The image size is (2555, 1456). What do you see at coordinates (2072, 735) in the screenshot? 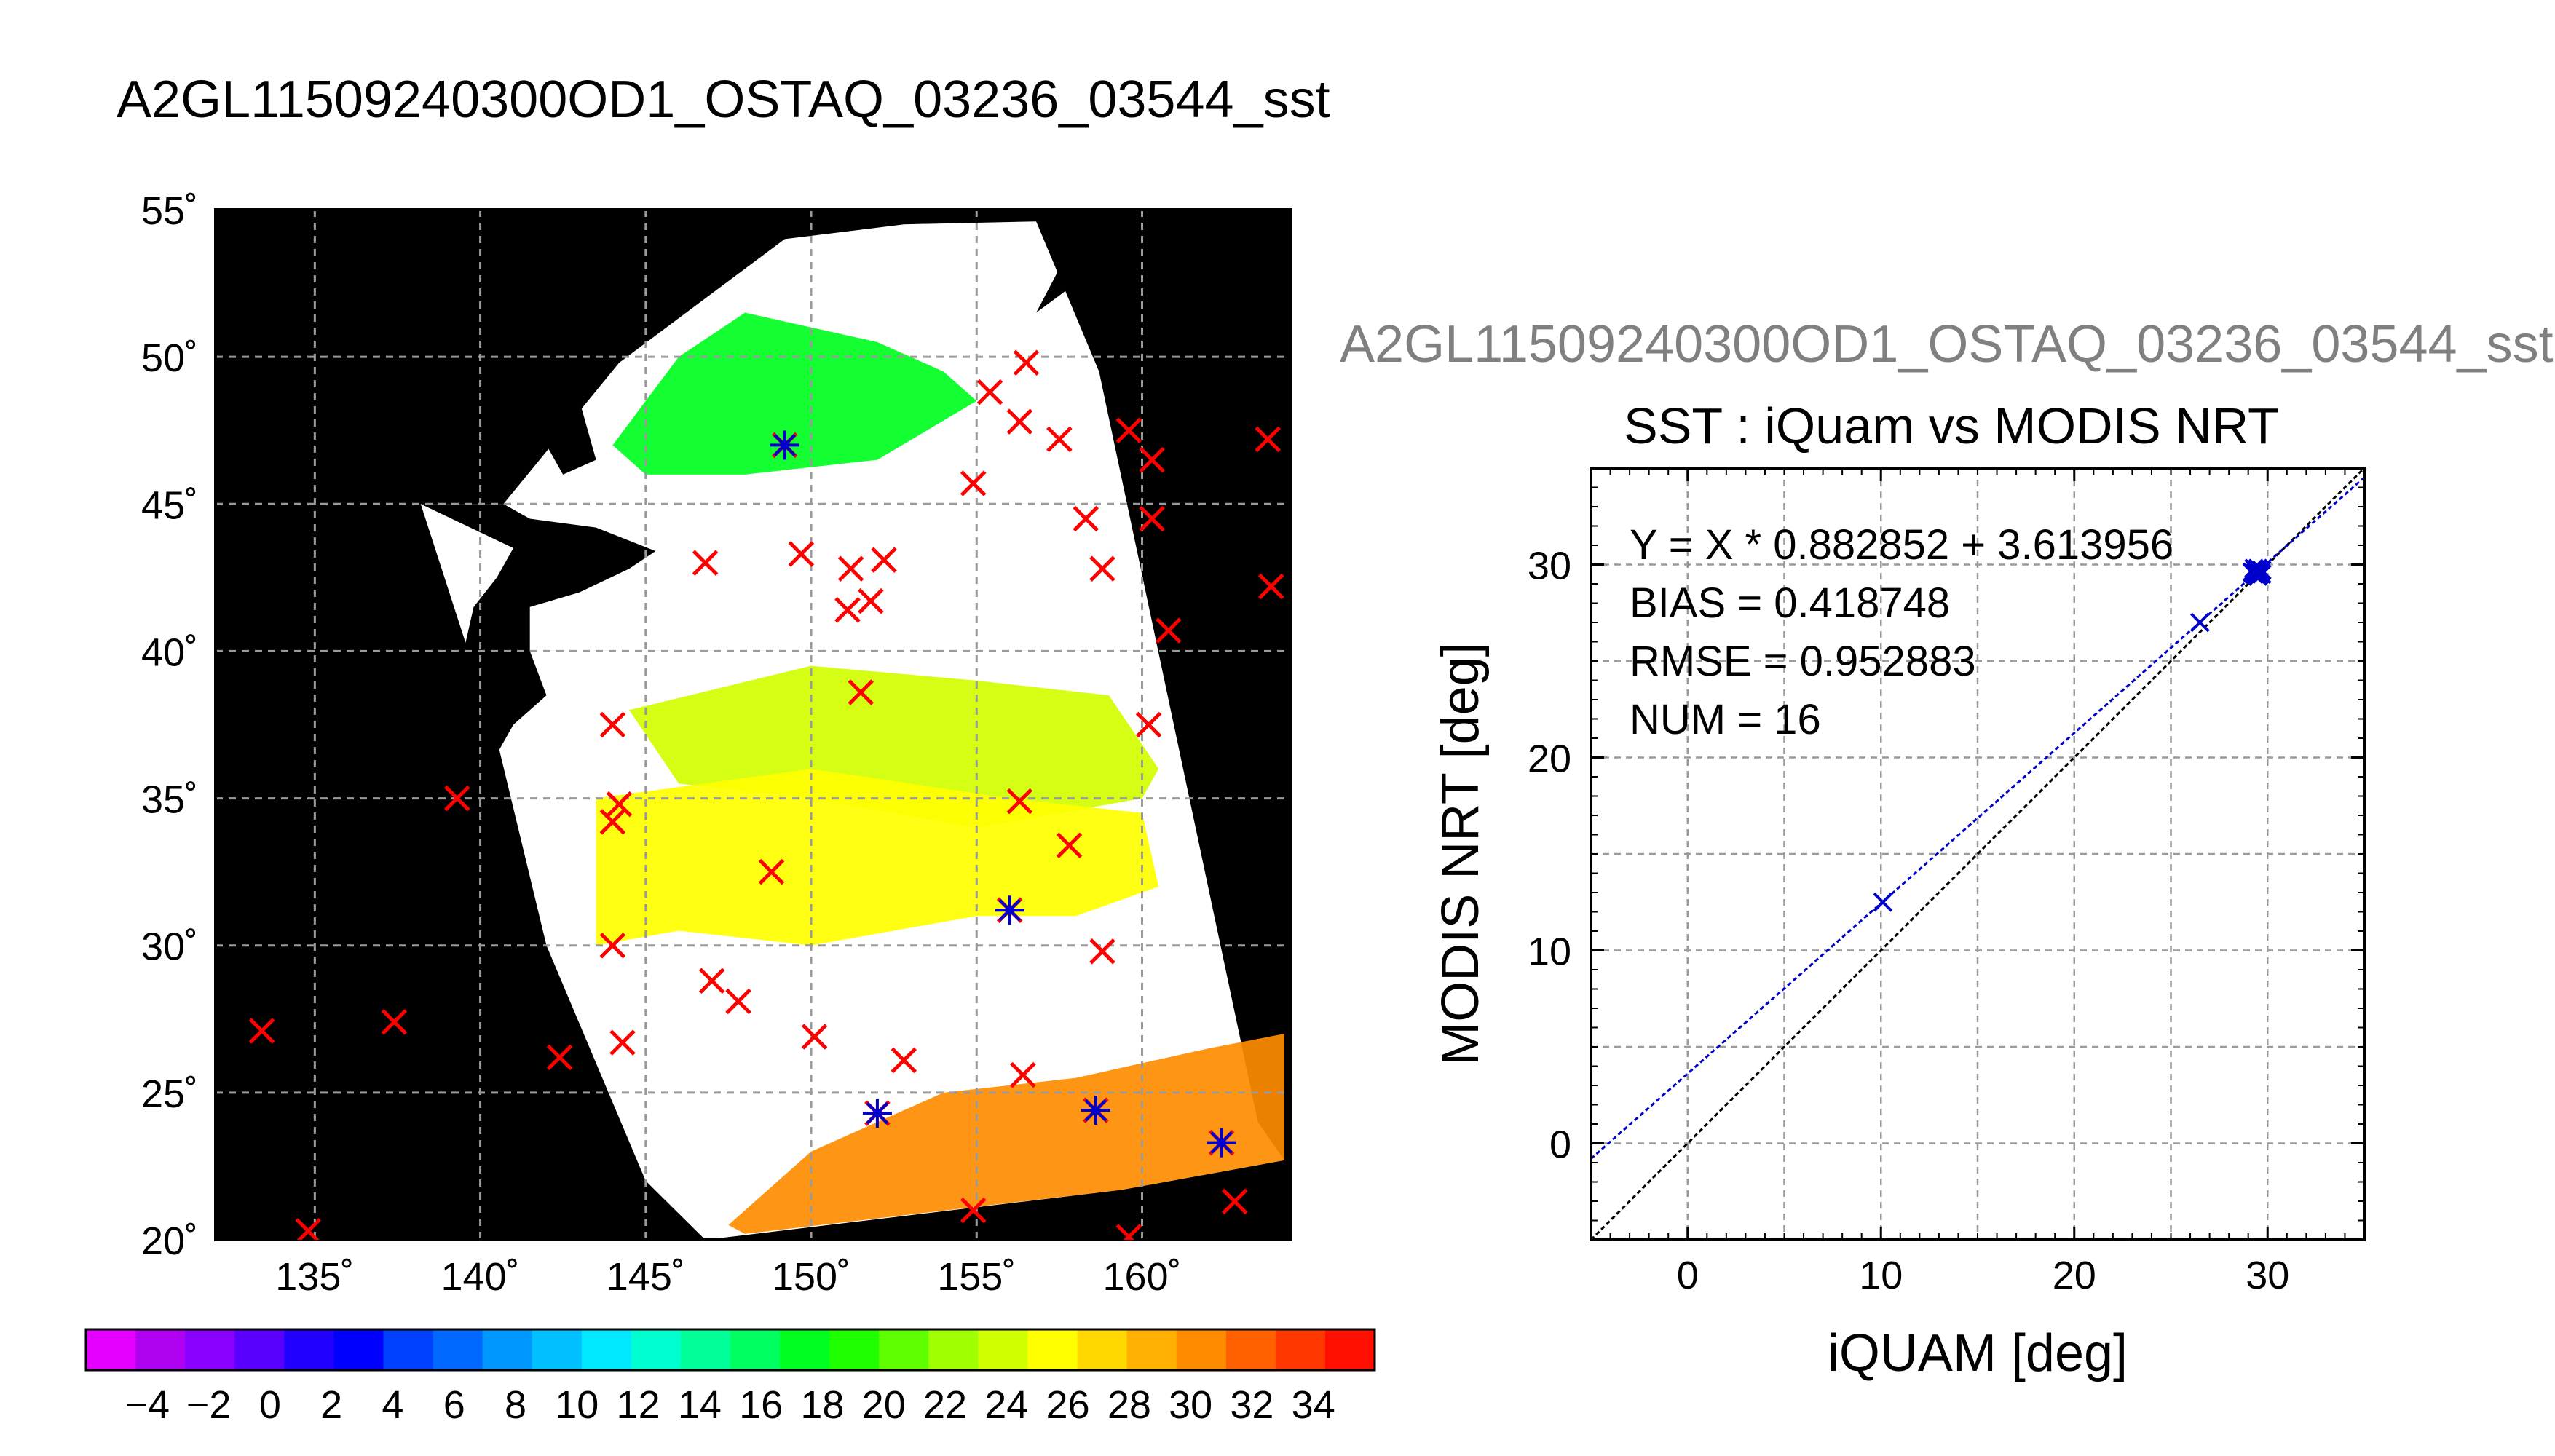
I see `scatter-points` at bounding box center [2072, 735].